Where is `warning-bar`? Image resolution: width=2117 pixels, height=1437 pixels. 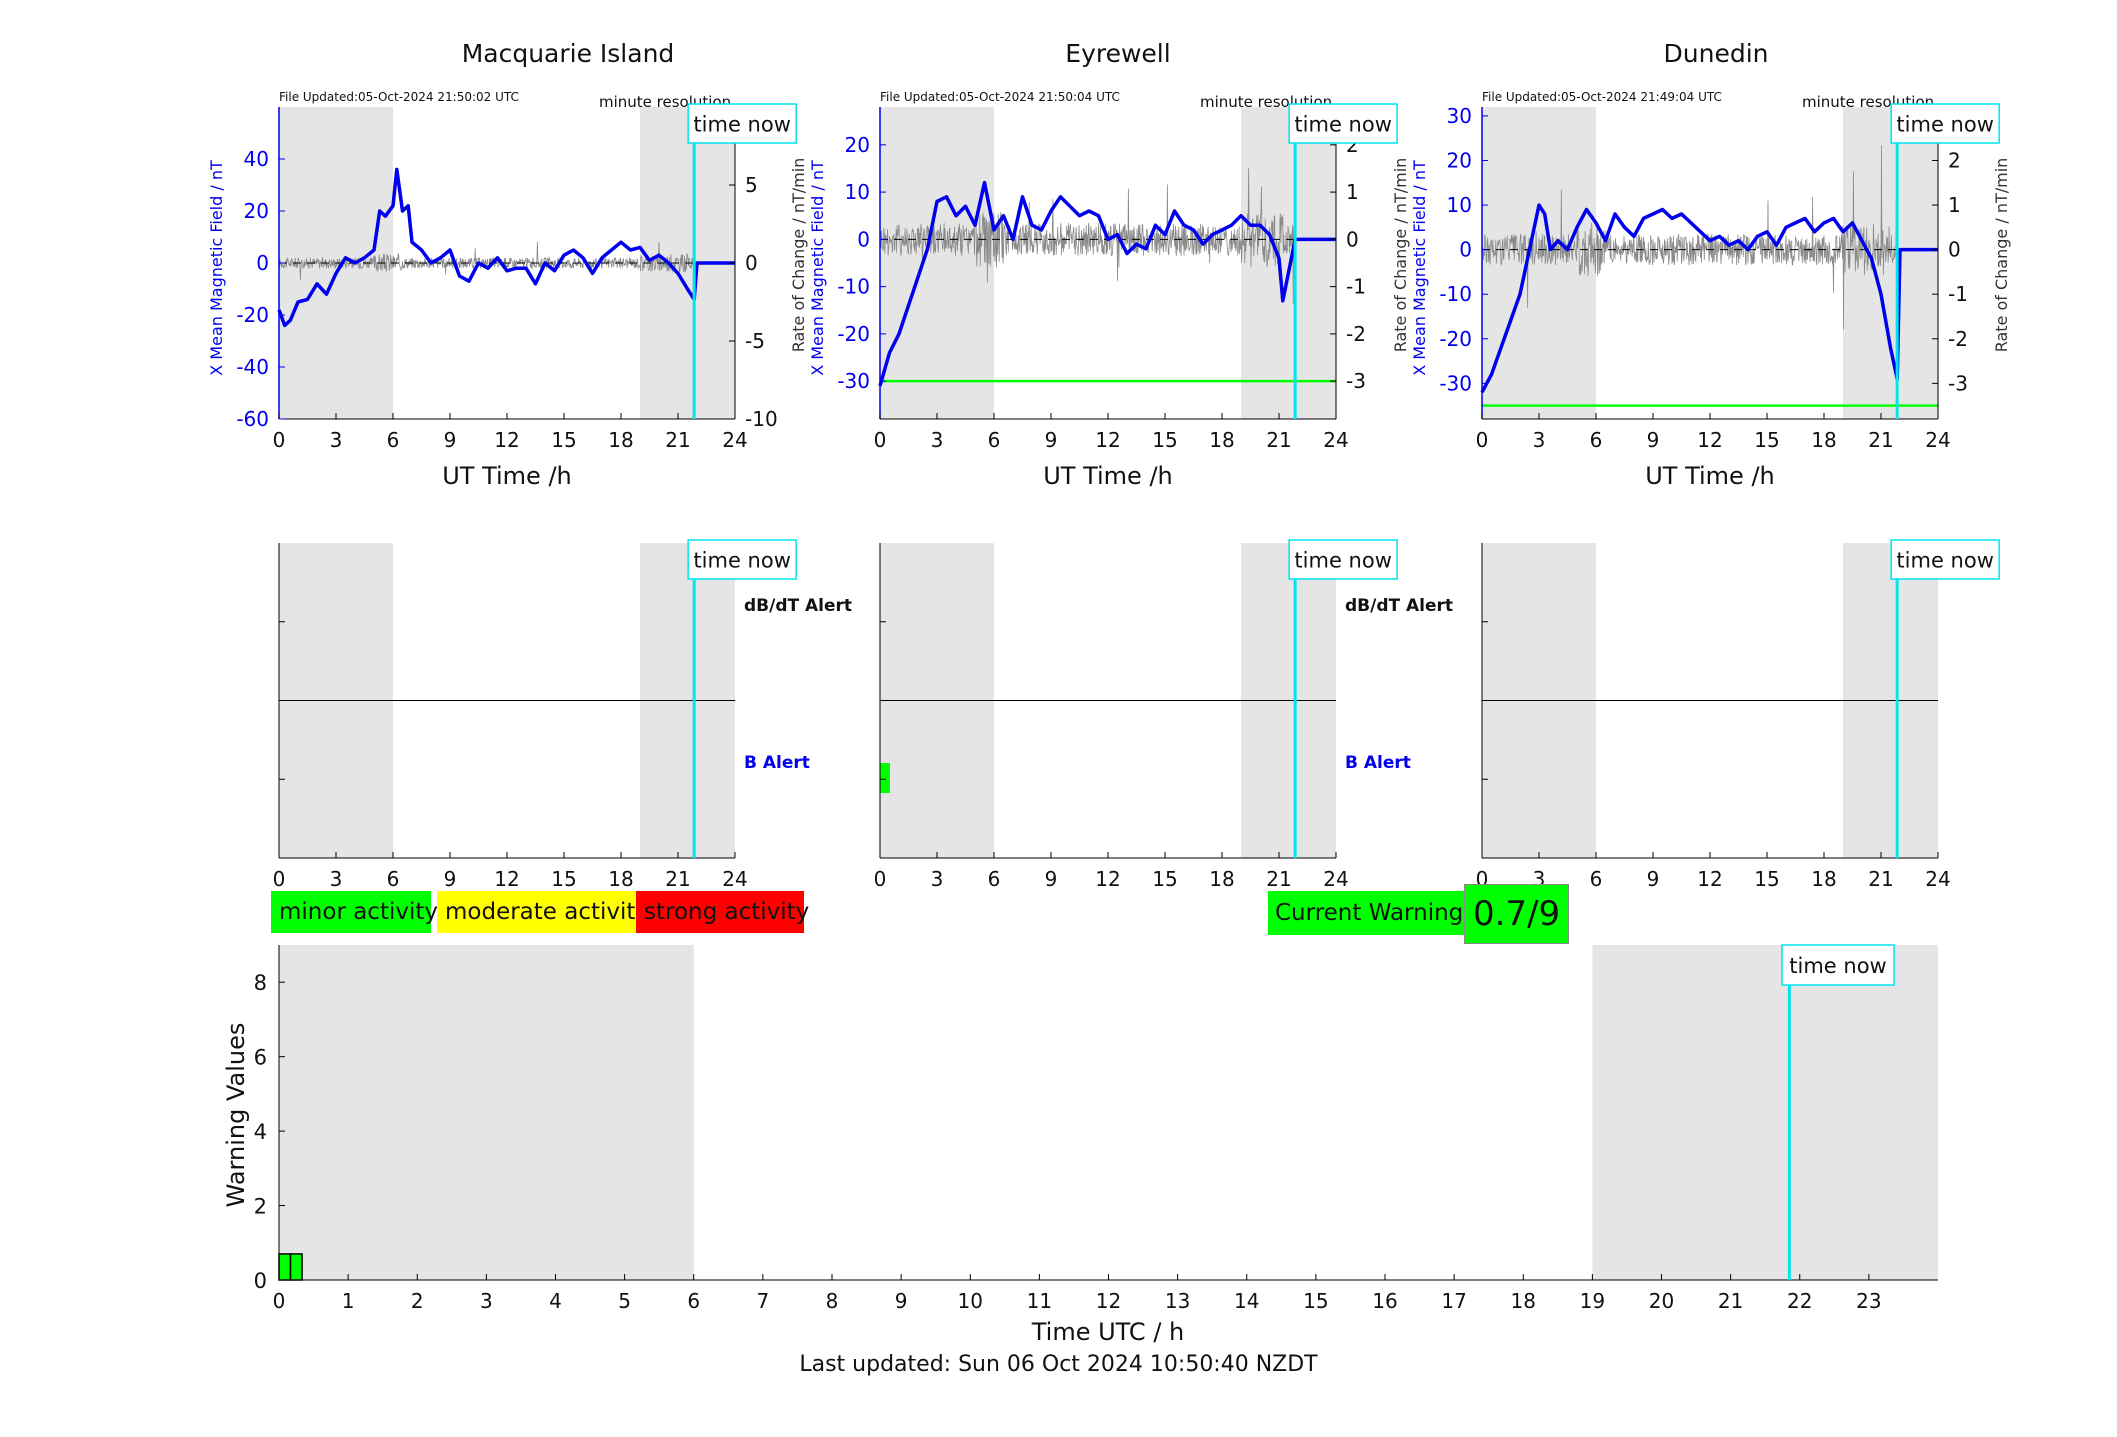
warning-bar is located at coordinates (285, 1267).